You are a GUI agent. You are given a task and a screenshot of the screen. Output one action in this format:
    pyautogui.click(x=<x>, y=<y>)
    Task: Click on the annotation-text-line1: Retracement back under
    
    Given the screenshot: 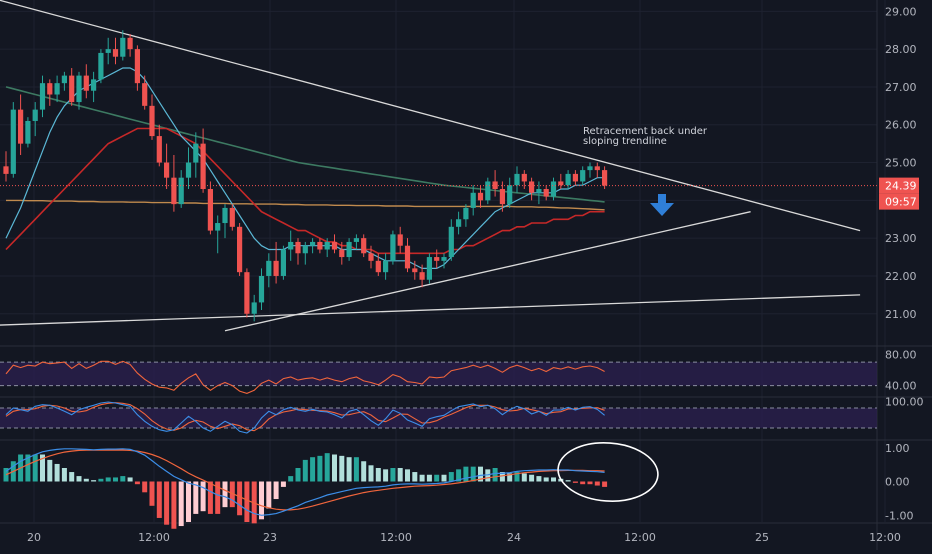 What is the action you would take?
    pyautogui.click(x=645, y=131)
    